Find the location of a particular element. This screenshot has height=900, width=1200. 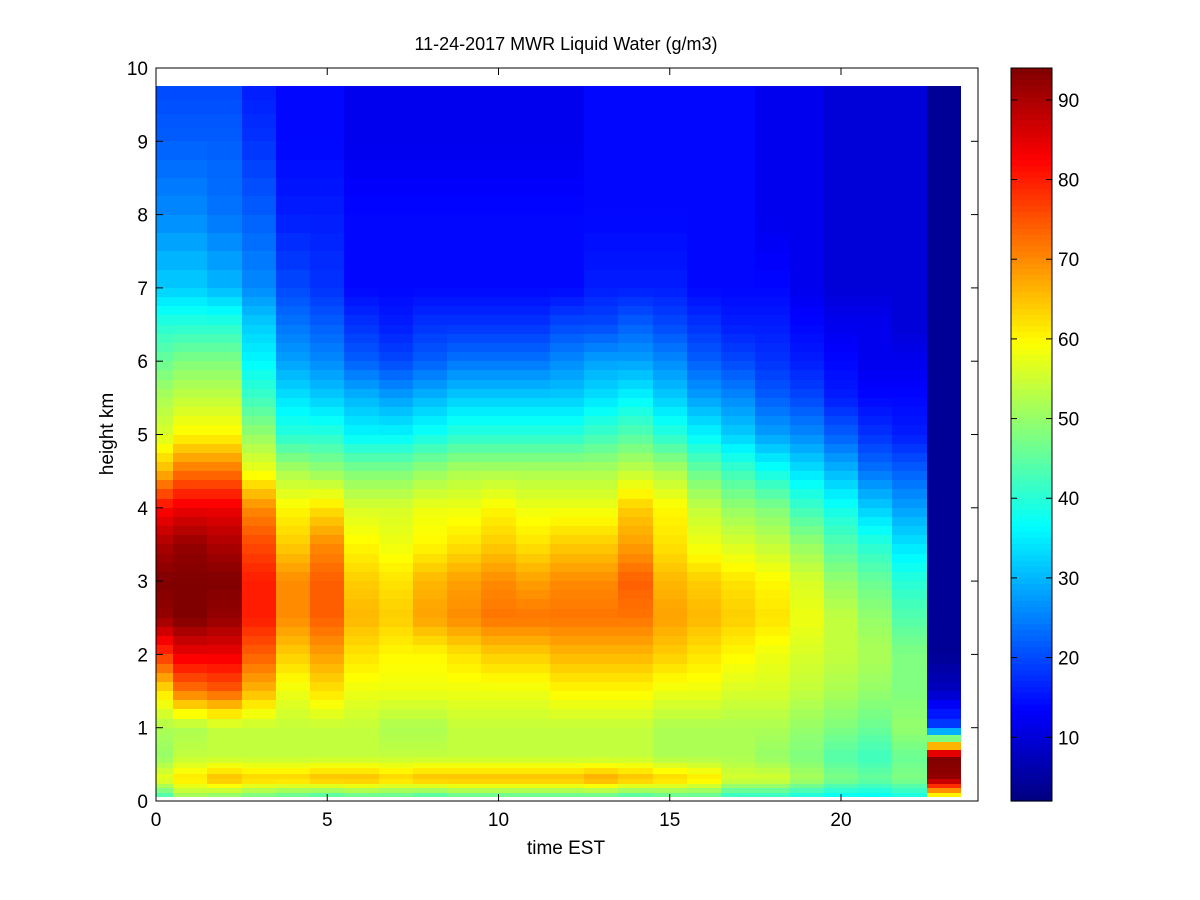

y-tick-label: 10 is located at coordinates (137, 69).